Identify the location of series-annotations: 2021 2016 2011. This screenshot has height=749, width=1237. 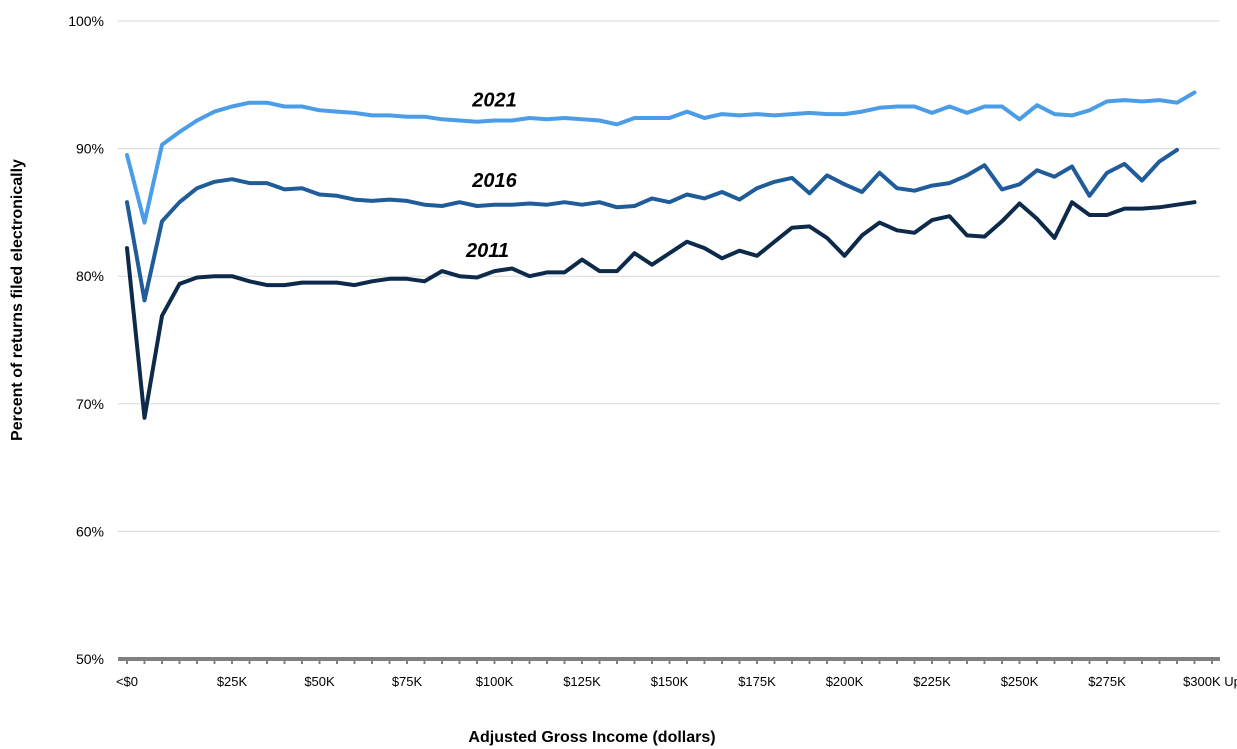
(491, 175).